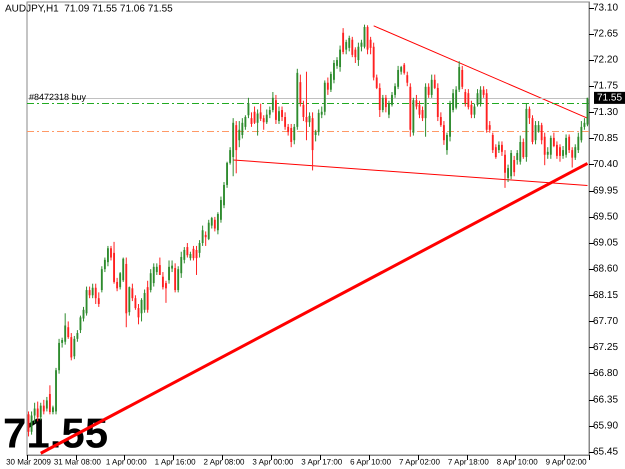  I want to click on y-tick-label: 73.10, so click(605, 8).